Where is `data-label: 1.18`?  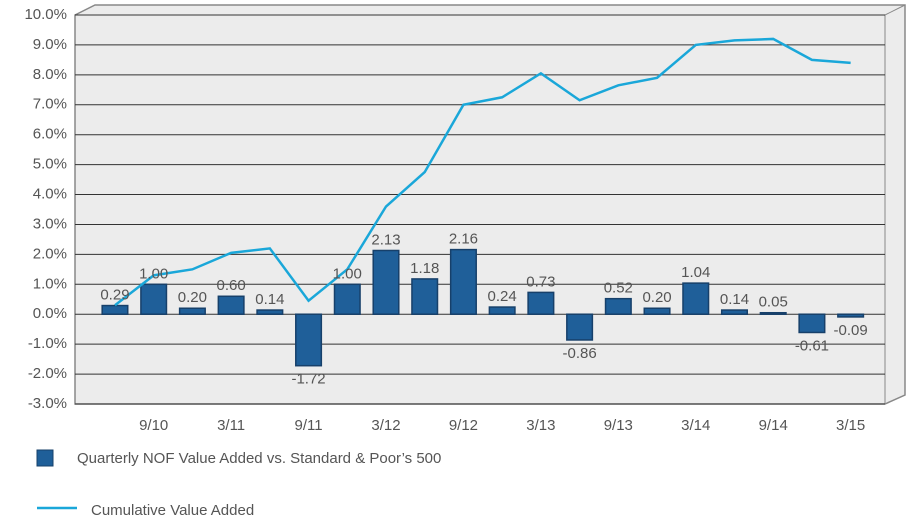
data-label: 1.18 is located at coordinates (424, 268).